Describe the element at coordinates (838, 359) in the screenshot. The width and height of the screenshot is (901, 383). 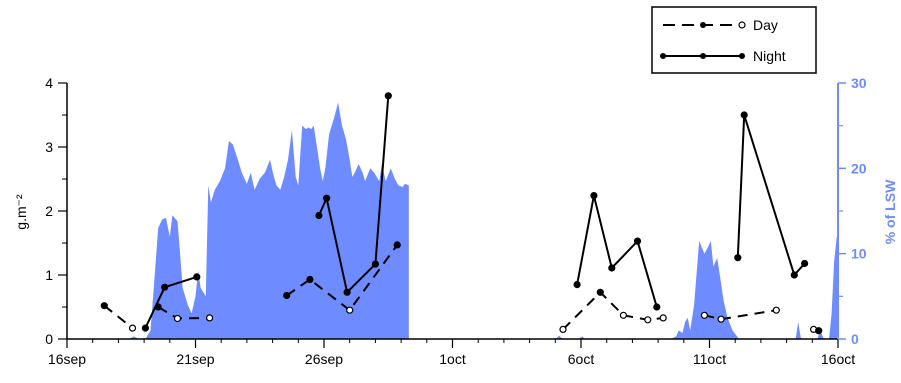
I see `x-tick-label: 16oct` at that location.